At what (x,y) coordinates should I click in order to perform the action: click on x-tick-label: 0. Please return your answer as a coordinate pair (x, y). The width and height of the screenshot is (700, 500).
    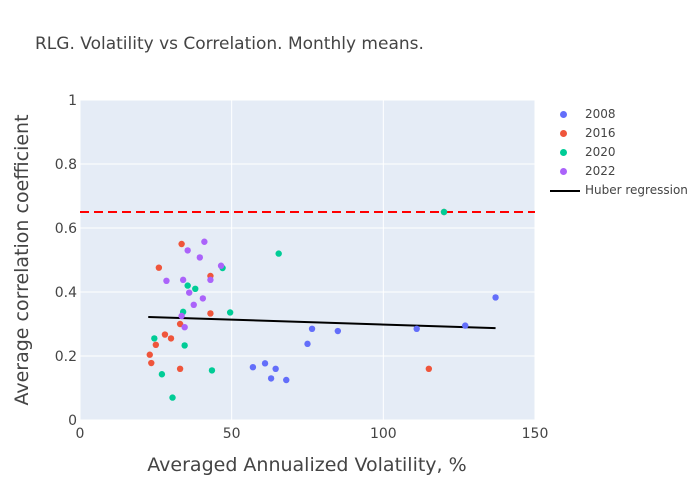
    Looking at the image, I should click on (80, 434).